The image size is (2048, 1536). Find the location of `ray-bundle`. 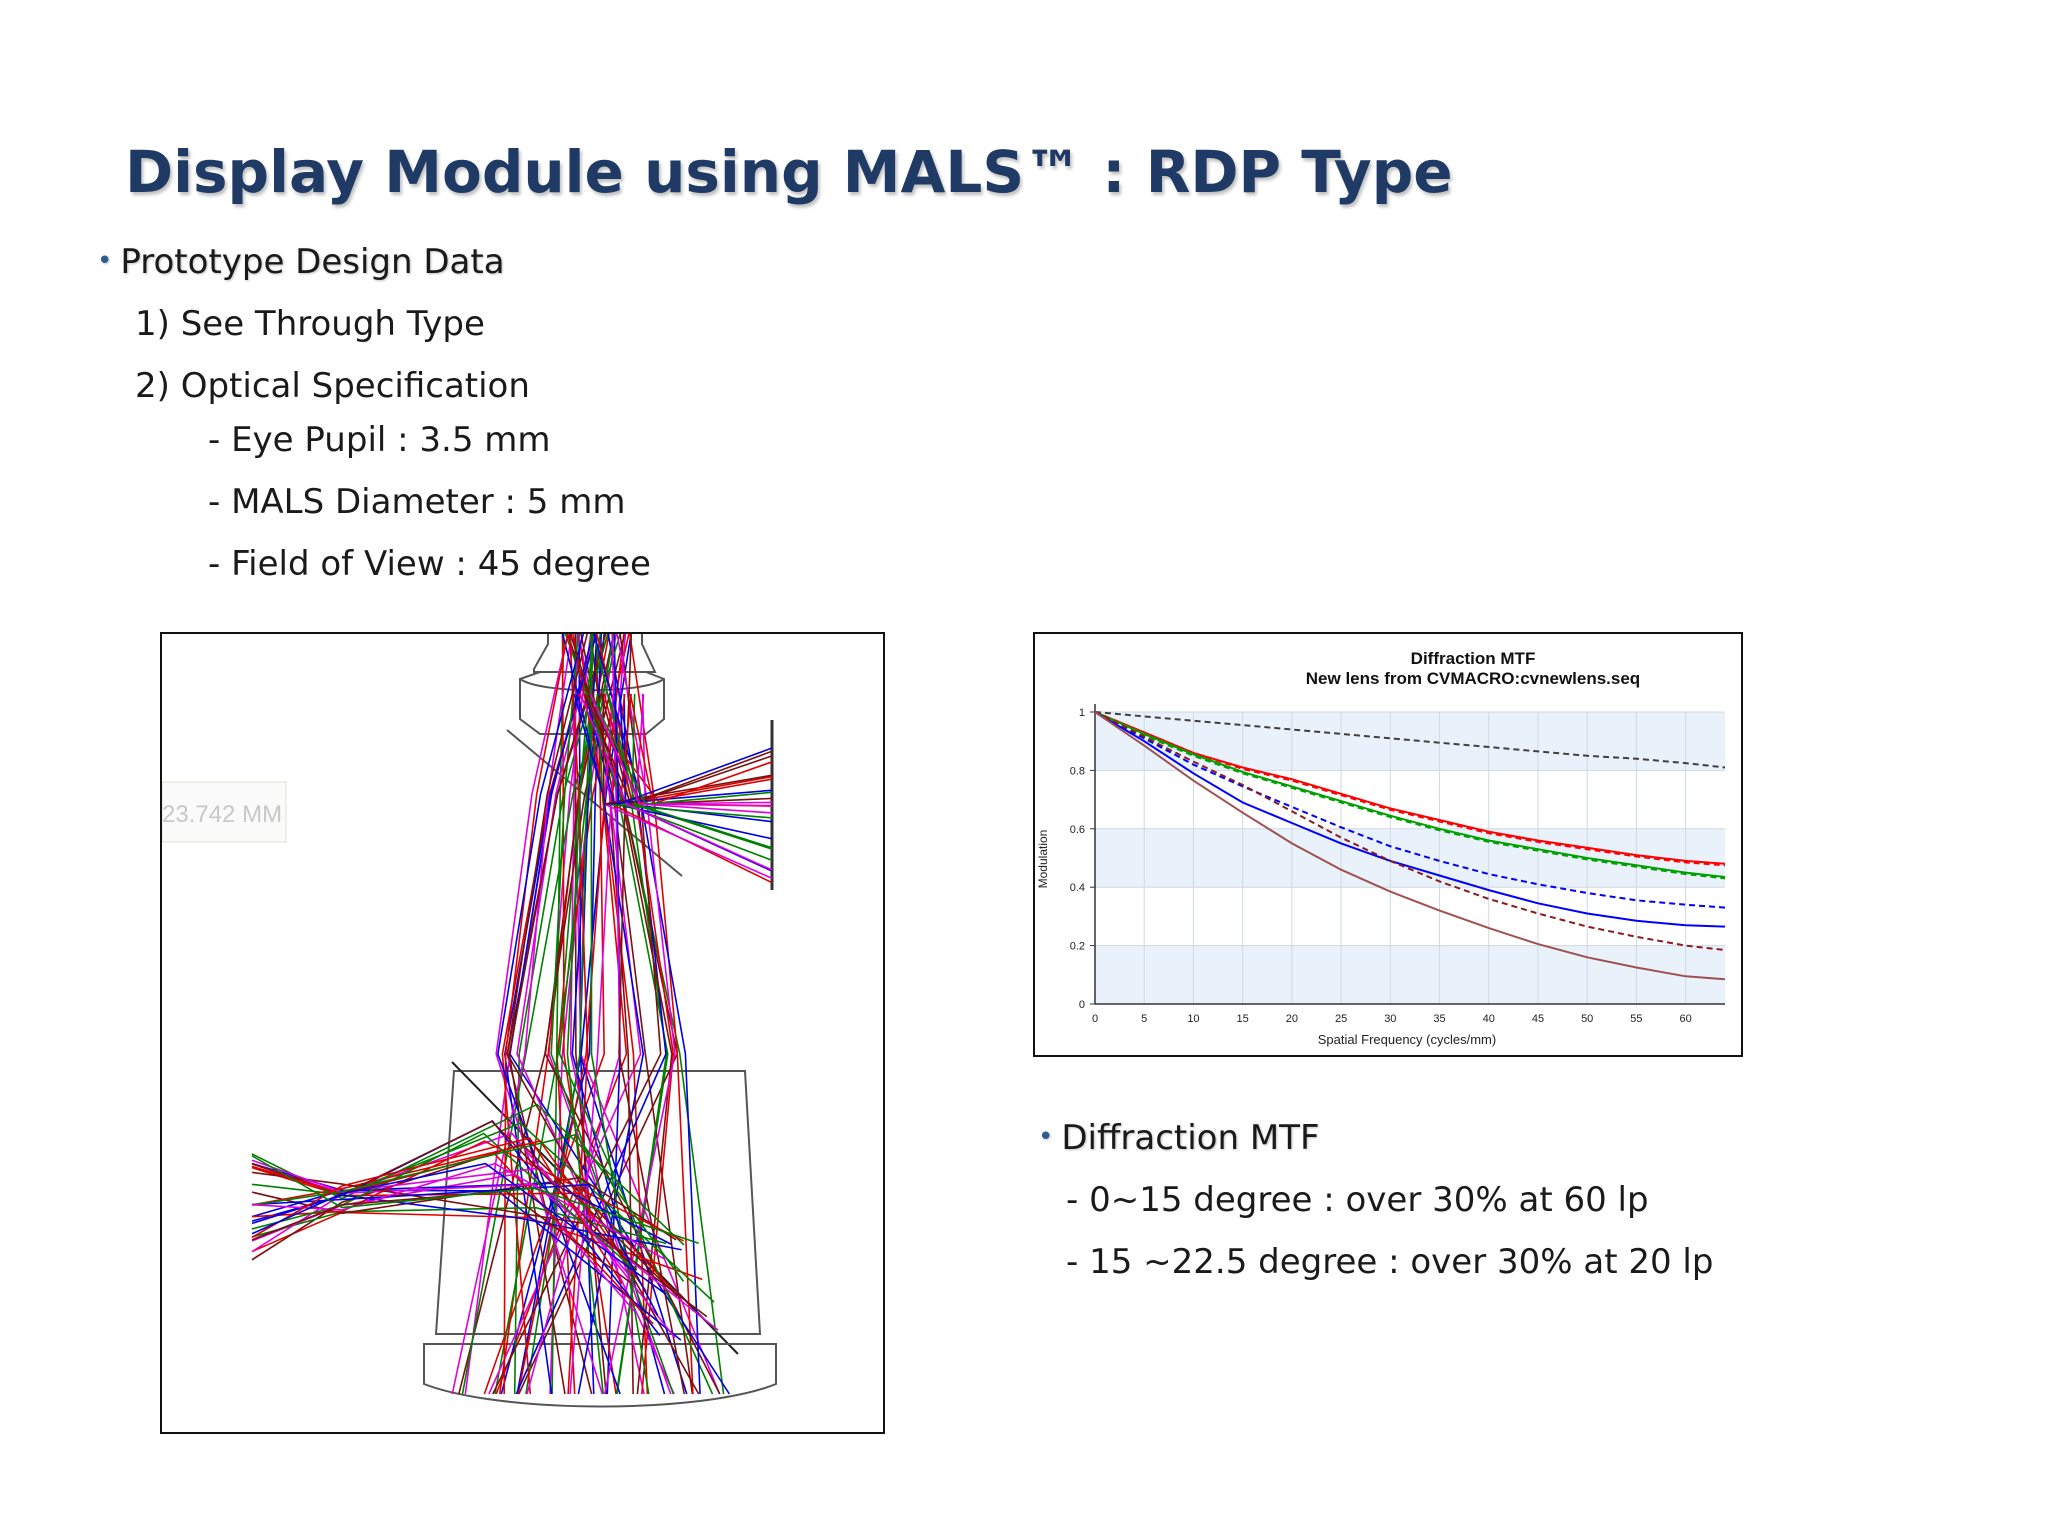

ray-bundle is located at coordinates (512, 1014).